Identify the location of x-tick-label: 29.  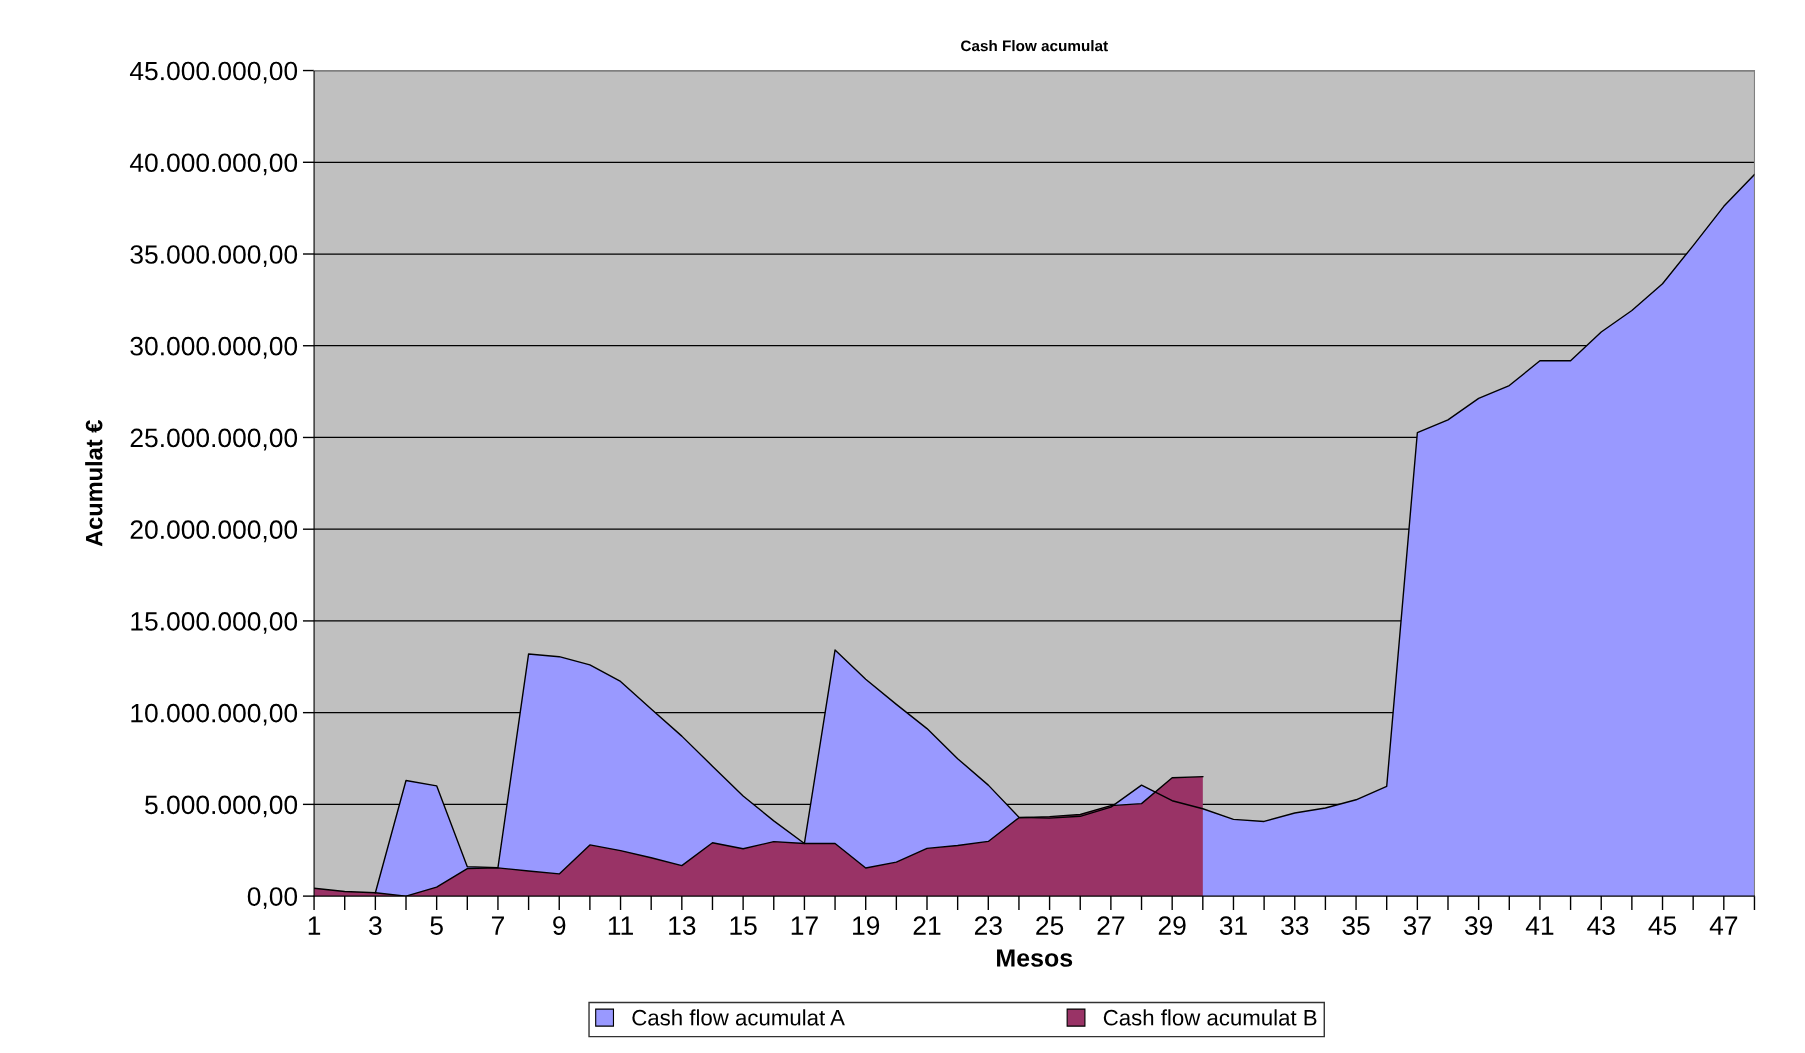
(1172, 925).